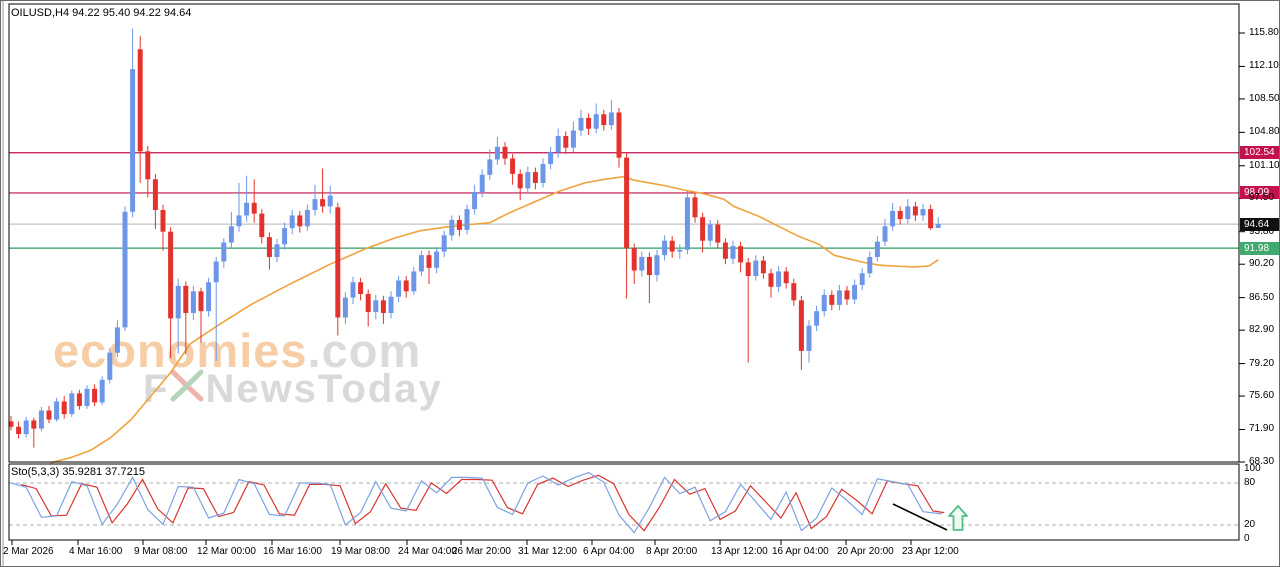 This screenshot has width=1280, height=567. I want to click on stoch-panel-frame, so click(624, 502).